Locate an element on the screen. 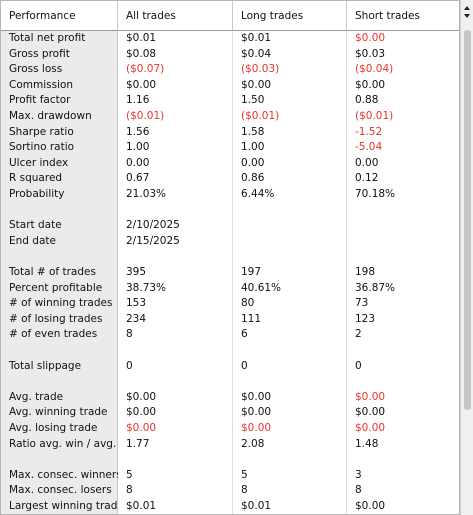  scrollbar is located at coordinates (466, 257).